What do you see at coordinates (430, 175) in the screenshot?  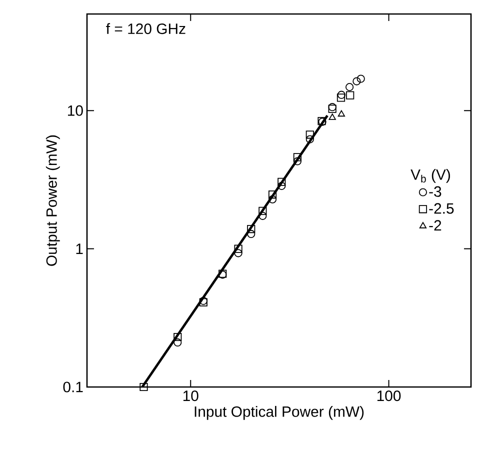 I see `legend-title: V$_{b}$ (V)` at bounding box center [430, 175].